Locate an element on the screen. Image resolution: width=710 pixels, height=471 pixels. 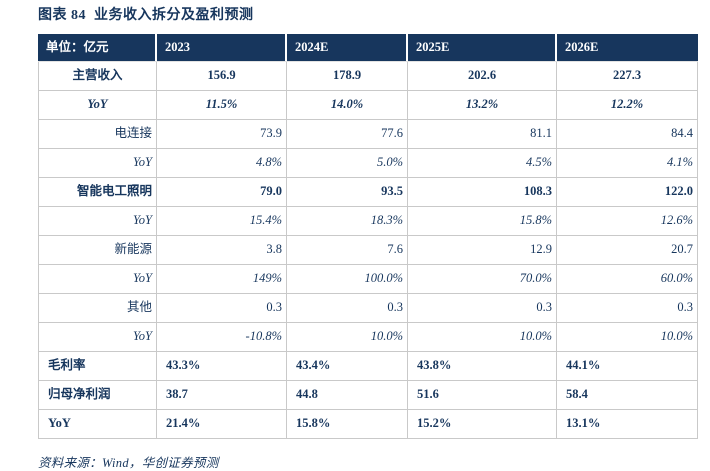
value-cell: 58.4 is located at coordinates (627, 395).